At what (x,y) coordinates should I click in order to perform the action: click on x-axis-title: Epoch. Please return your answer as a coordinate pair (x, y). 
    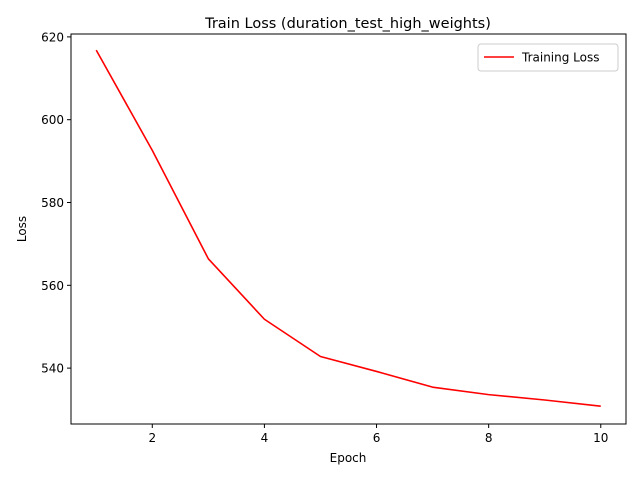
    Looking at the image, I should click on (348, 458).